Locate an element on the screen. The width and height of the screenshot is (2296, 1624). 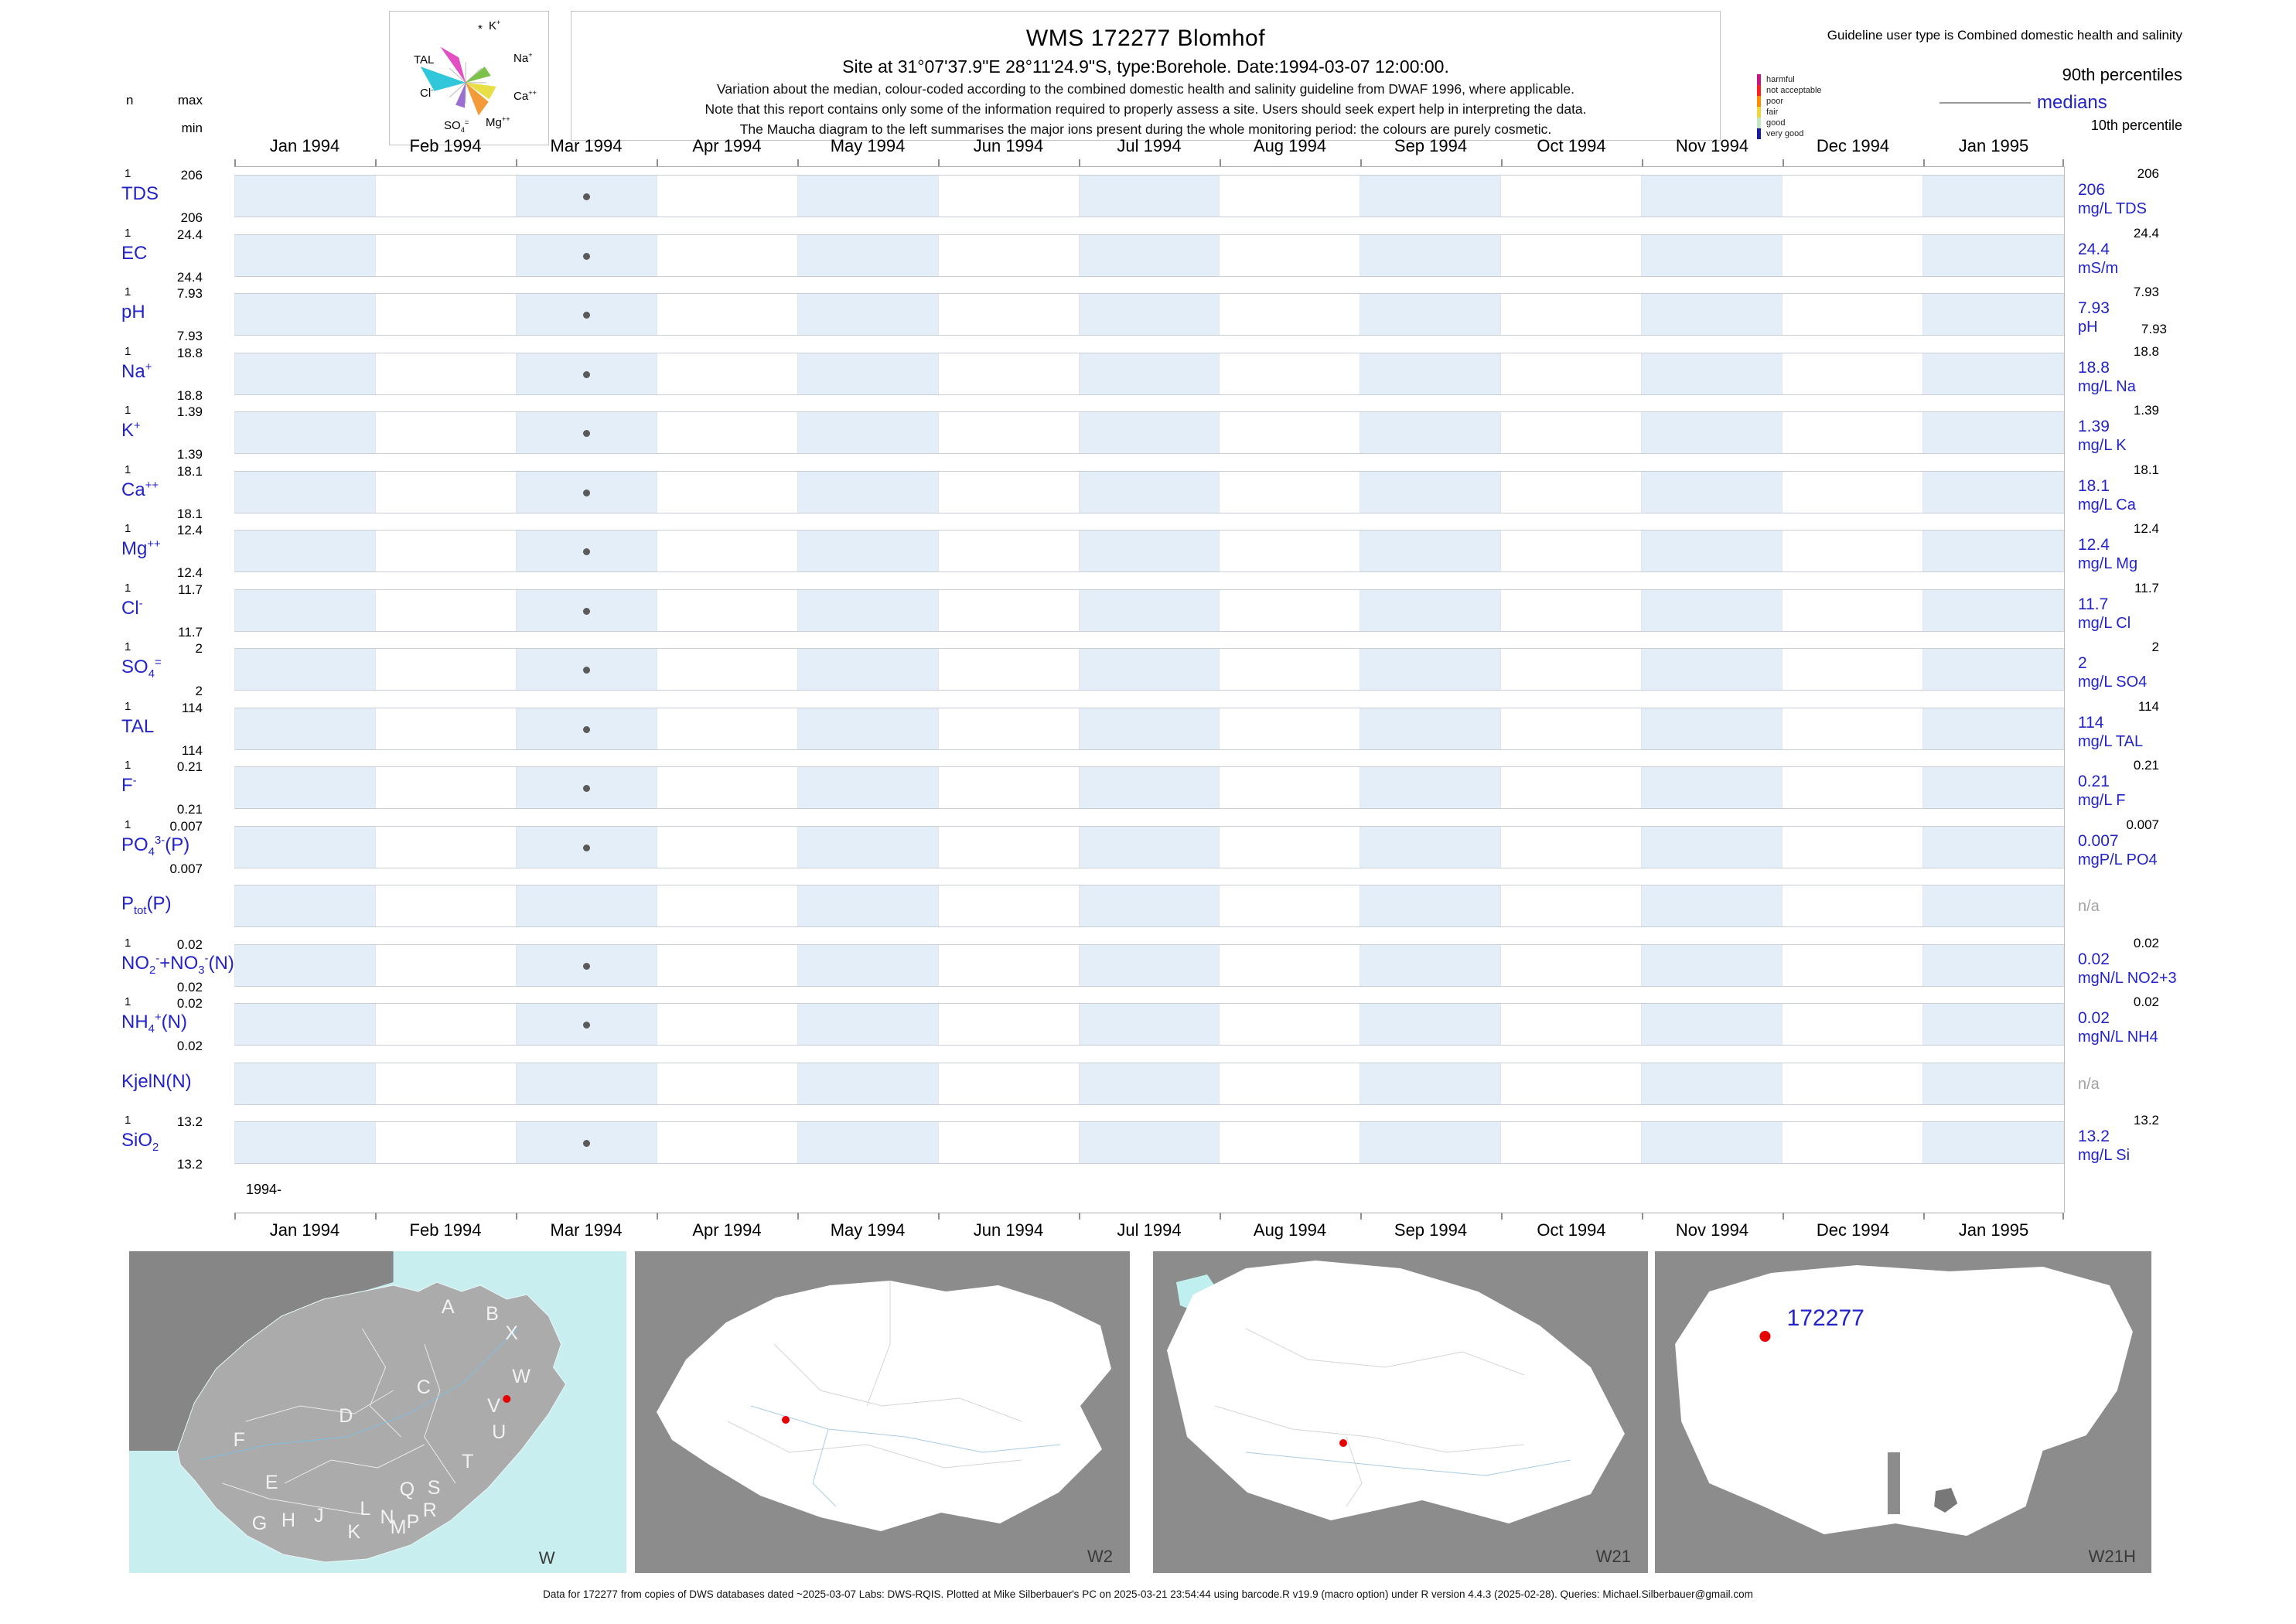
unit-label: mgN/L NH4 is located at coordinates (2118, 1037).